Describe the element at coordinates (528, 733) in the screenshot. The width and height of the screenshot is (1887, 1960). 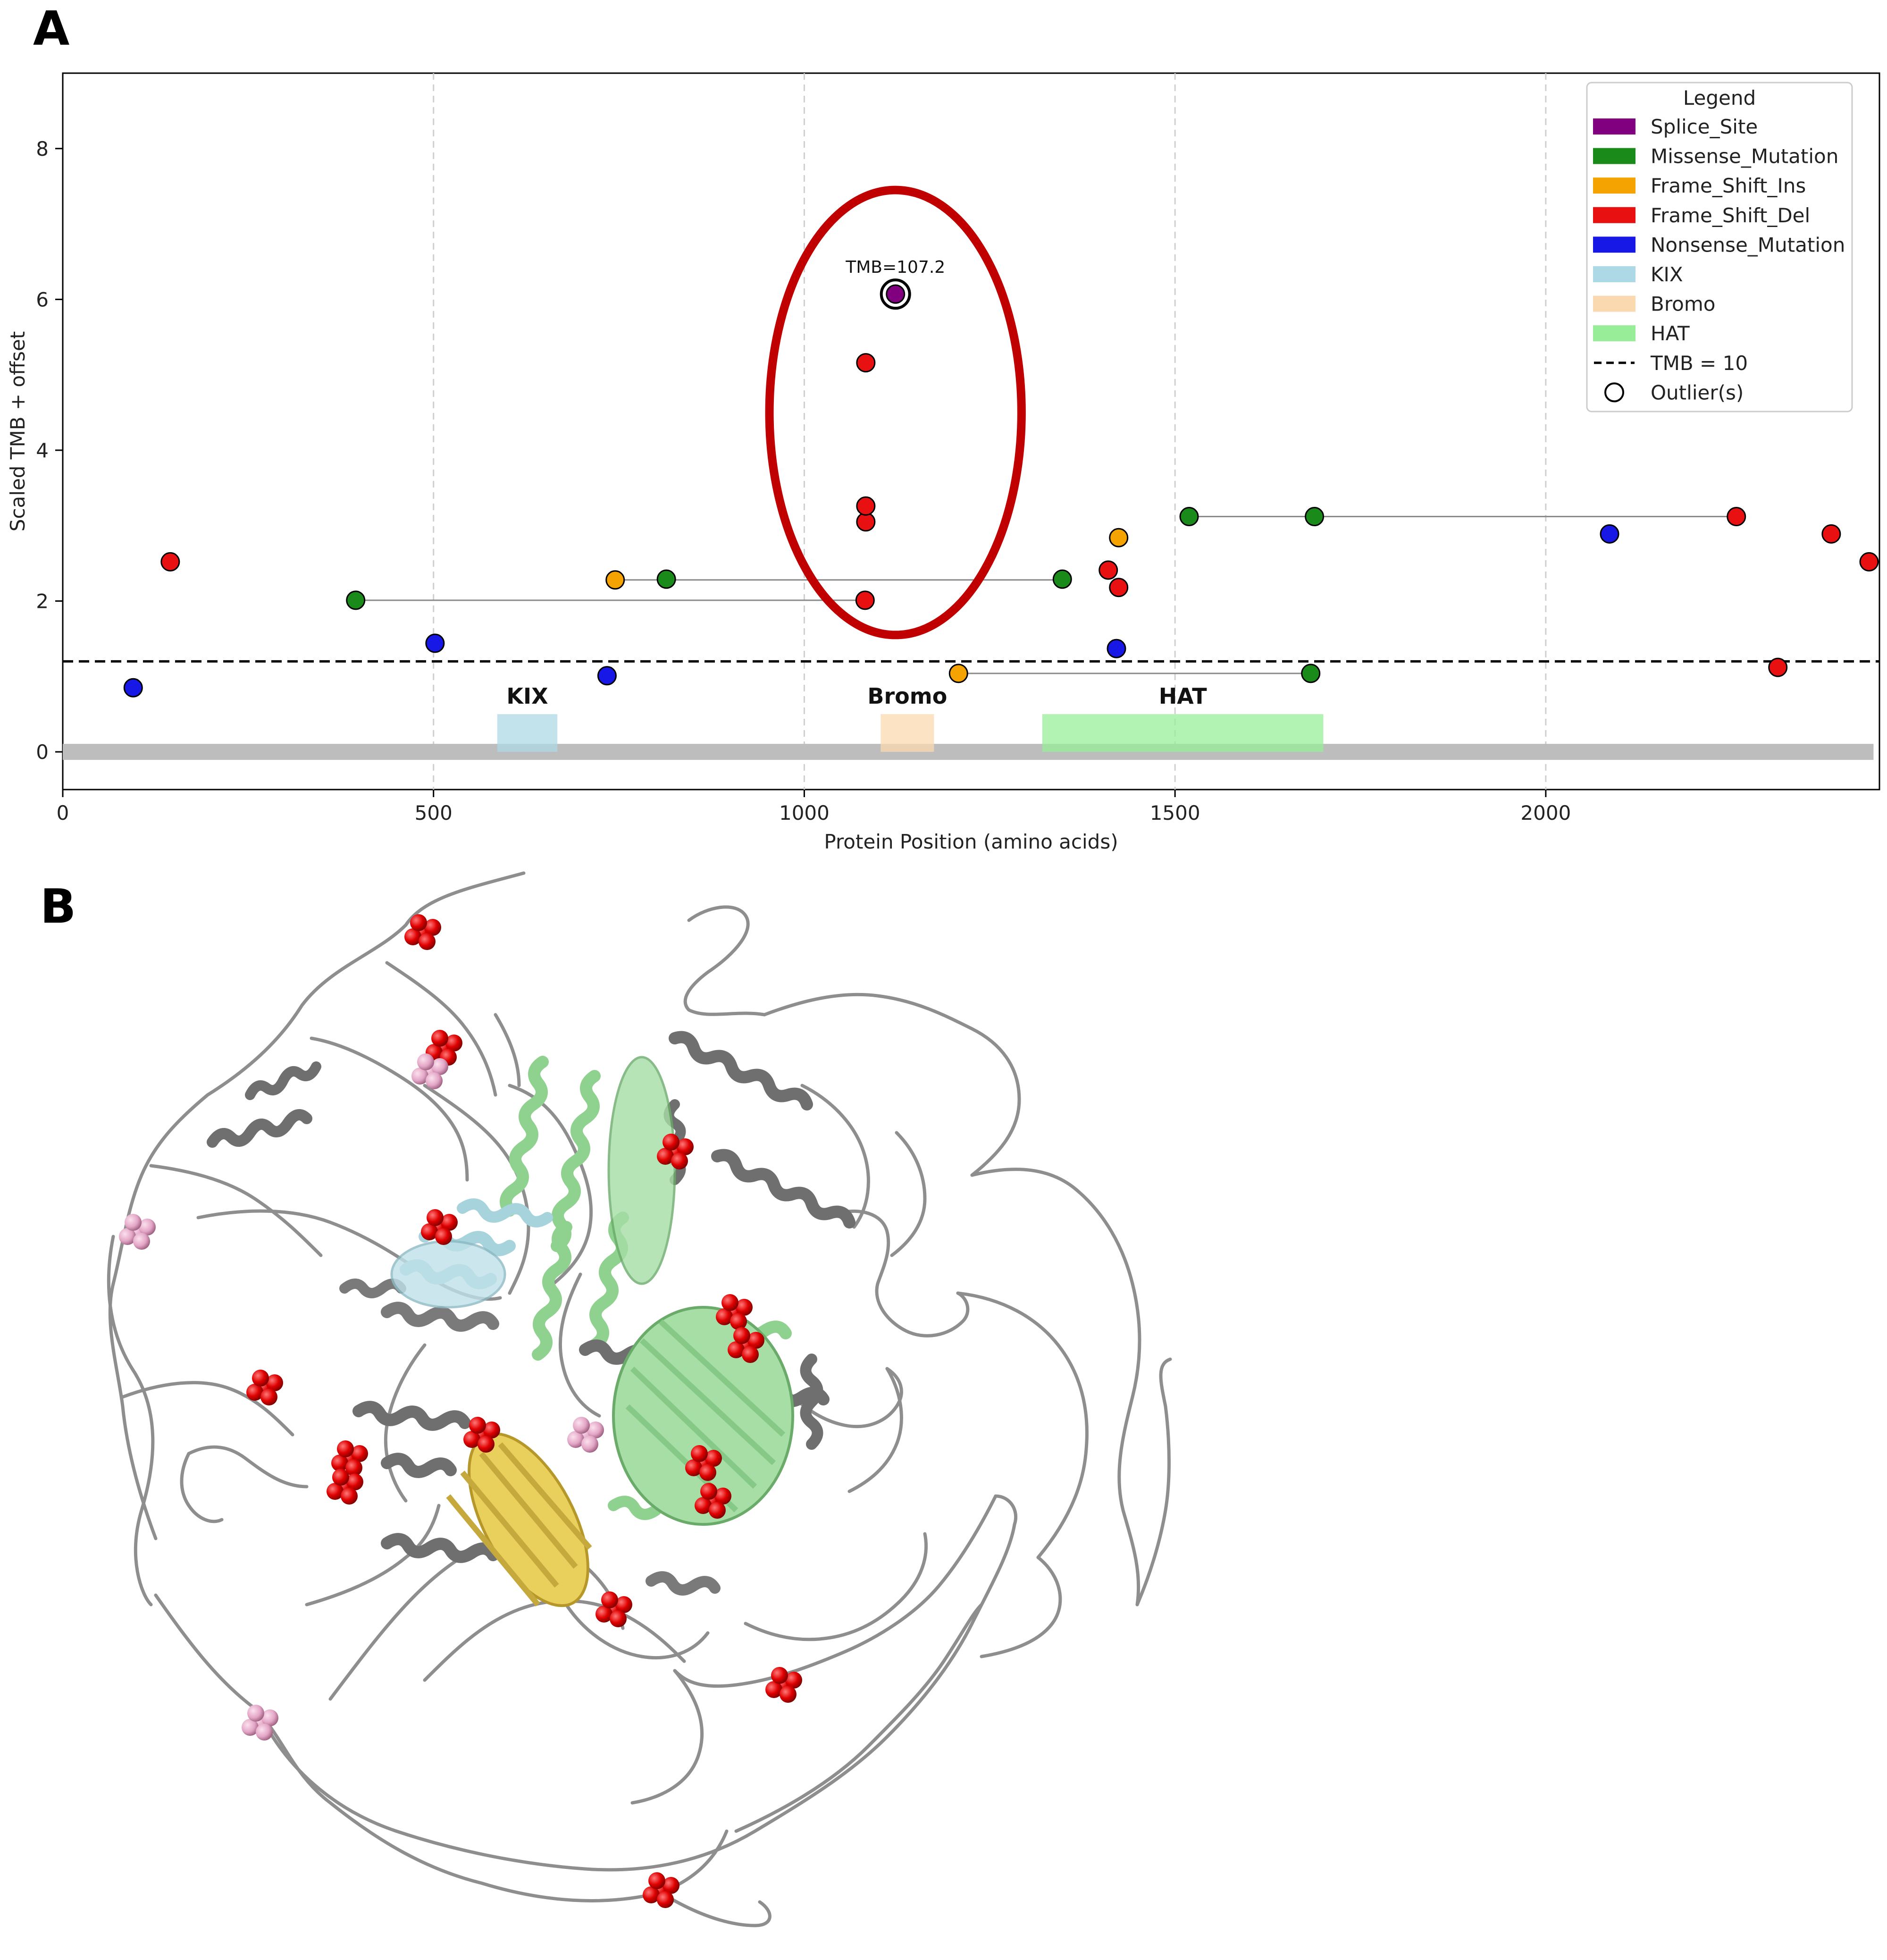
I see `domain-kix` at that location.